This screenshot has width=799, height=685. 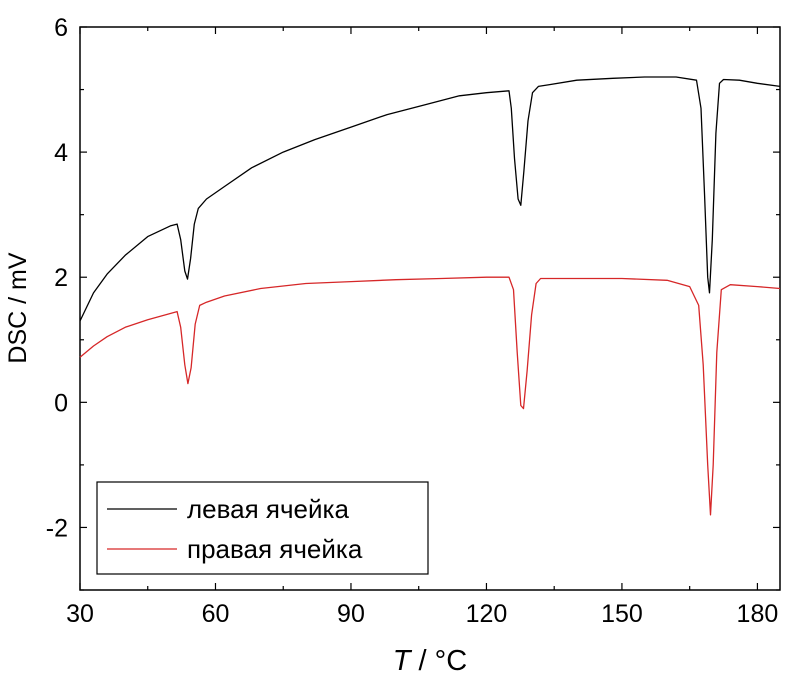 I want to click on x-tick-label: 60, so click(x=216, y=614).